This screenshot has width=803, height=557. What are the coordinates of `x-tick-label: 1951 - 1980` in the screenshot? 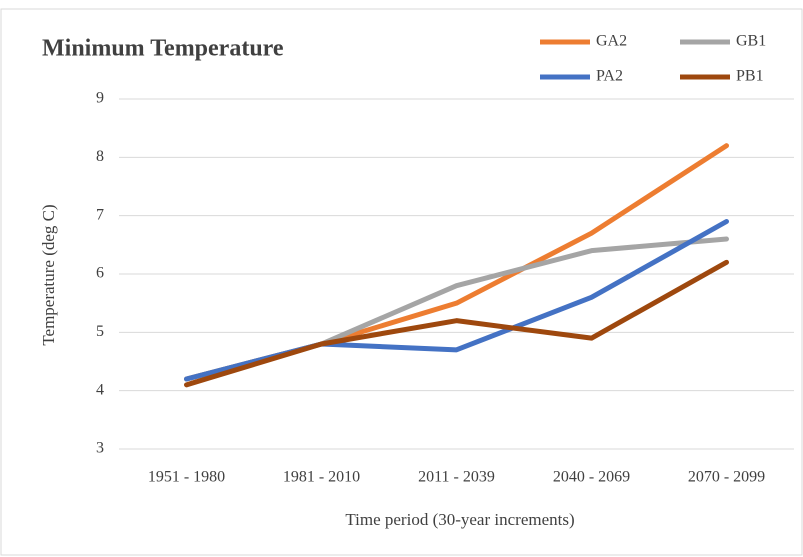 It's located at (186, 477).